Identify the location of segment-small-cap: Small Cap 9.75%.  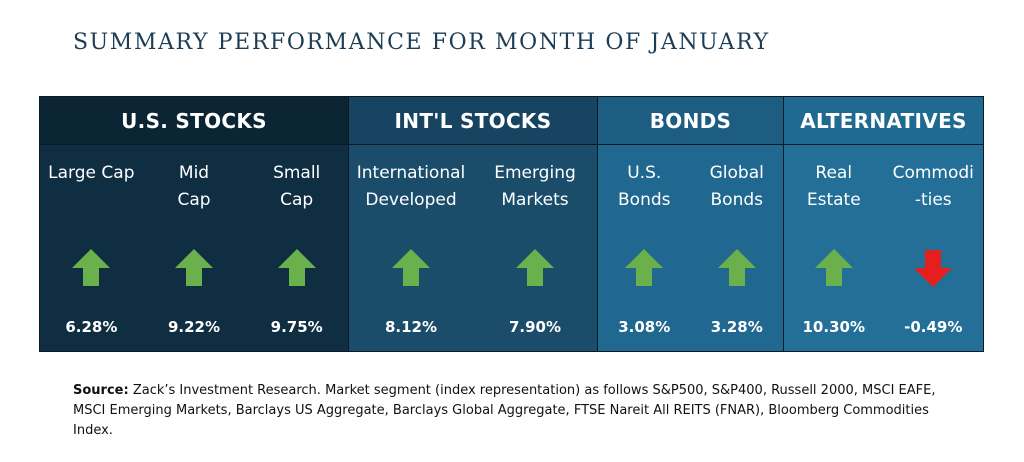
(296, 248).